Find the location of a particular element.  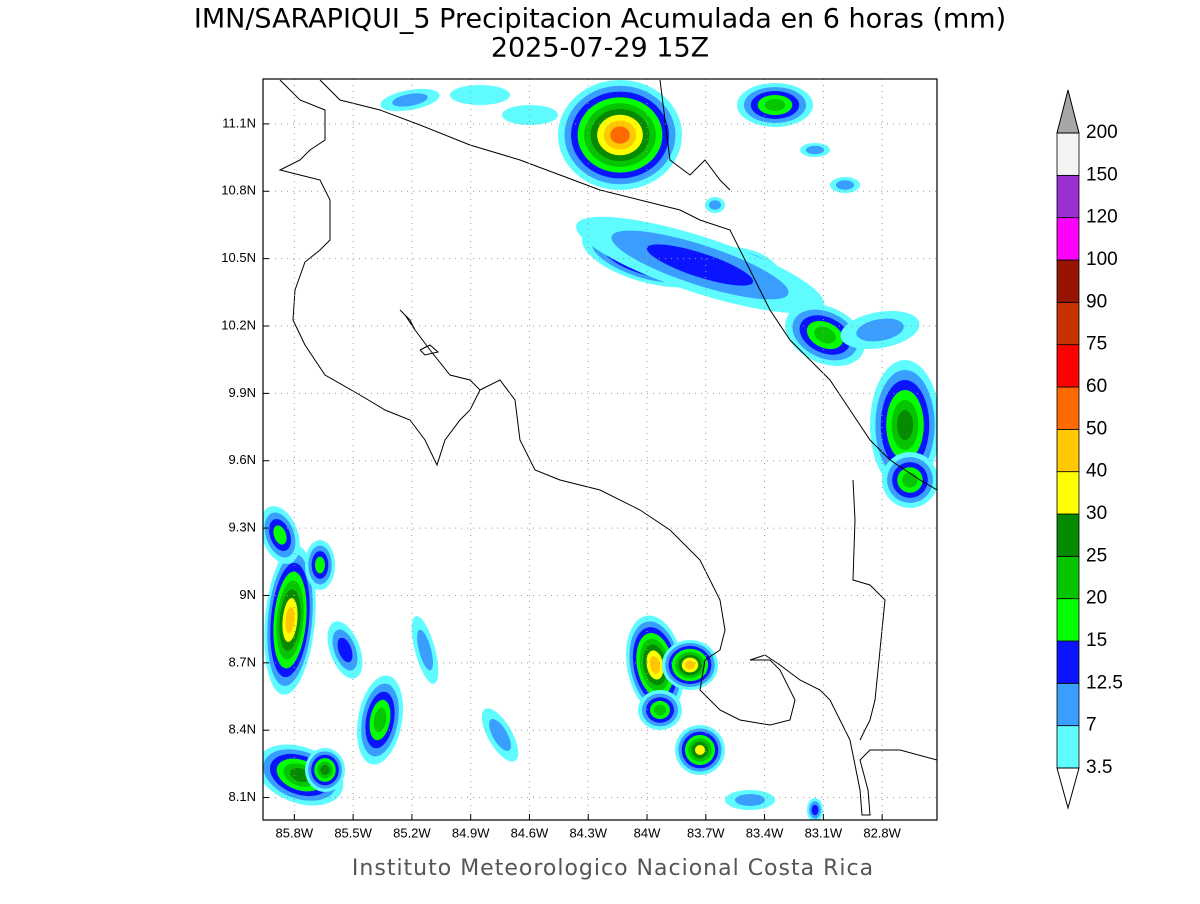

x-tick-label: 83.1W is located at coordinates (824, 832).